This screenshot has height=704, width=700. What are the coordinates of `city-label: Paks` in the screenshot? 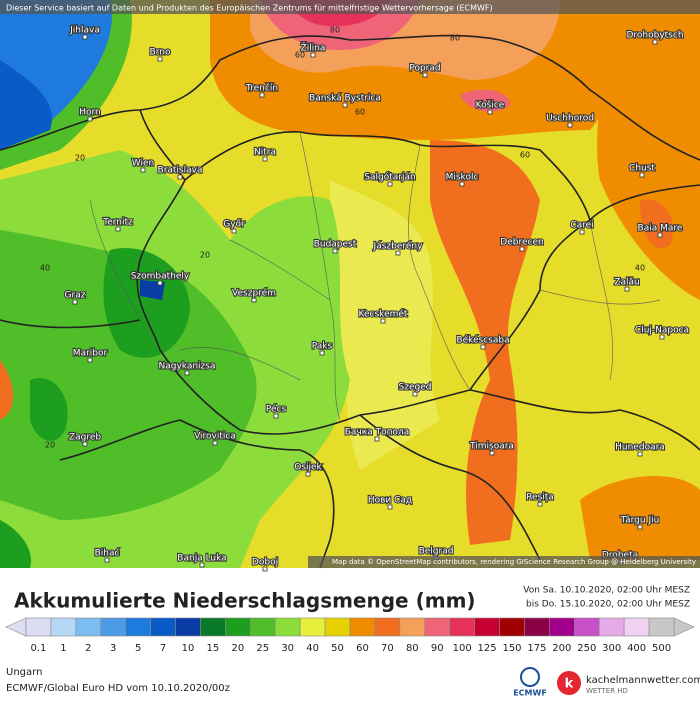 It's located at (322, 347).